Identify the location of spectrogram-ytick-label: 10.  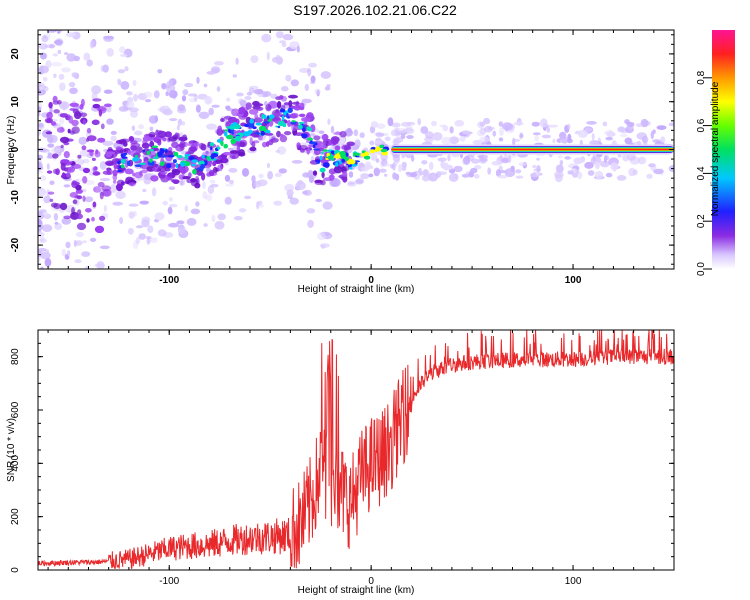
(15, 102).